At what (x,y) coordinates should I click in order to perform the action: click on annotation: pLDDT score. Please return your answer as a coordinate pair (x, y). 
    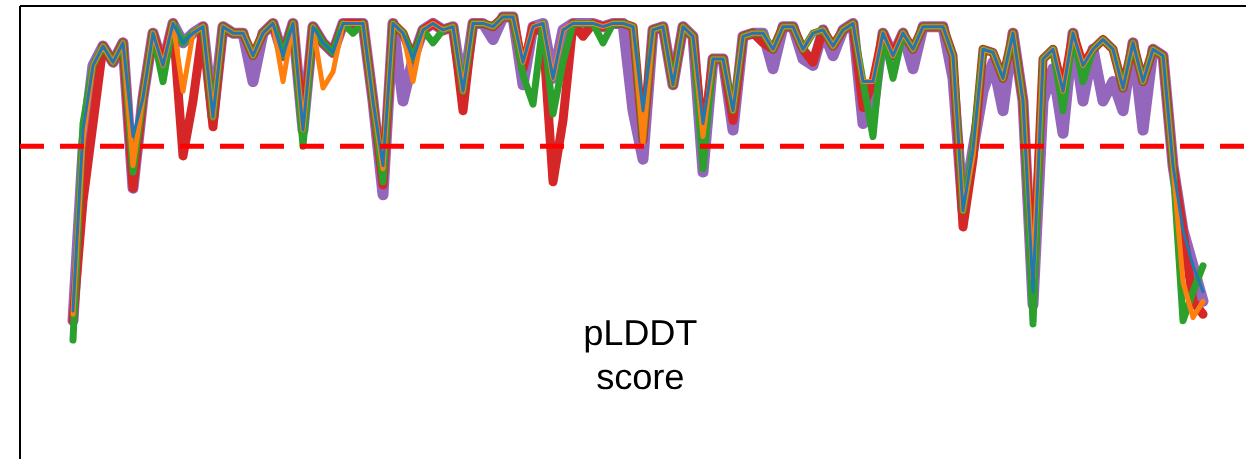
    Looking at the image, I should click on (641, 355).